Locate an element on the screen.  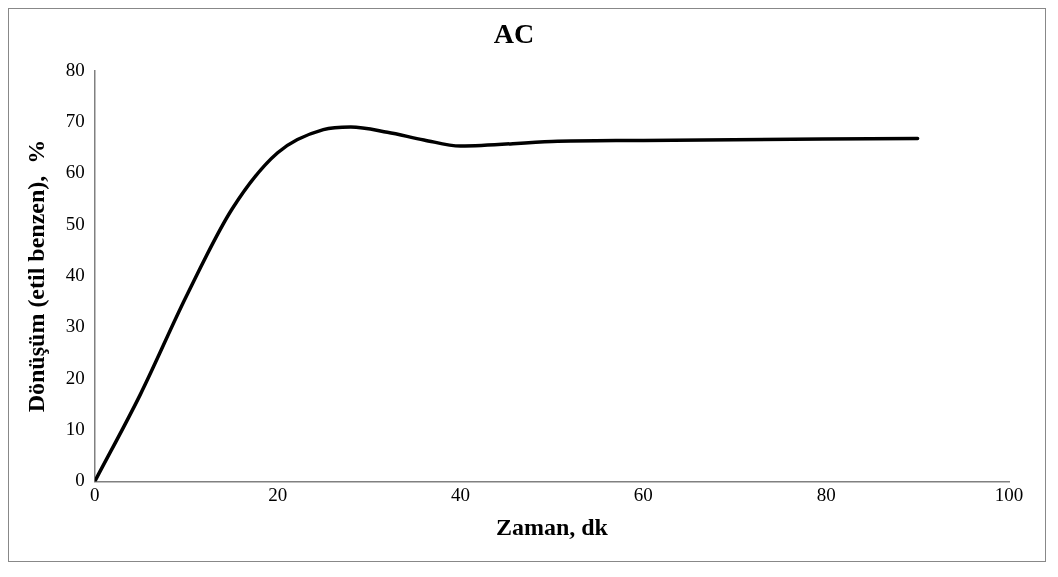
y-axis-title: Dönüşüm (etil benzen), % is located at coordinates (35, 276).